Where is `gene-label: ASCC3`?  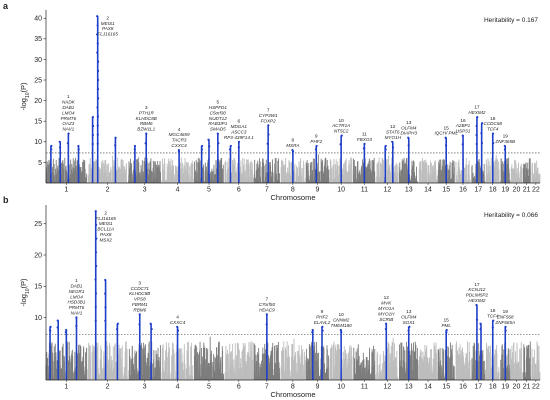 gene-label: ASCC3 is located at coordinates (238, 131).